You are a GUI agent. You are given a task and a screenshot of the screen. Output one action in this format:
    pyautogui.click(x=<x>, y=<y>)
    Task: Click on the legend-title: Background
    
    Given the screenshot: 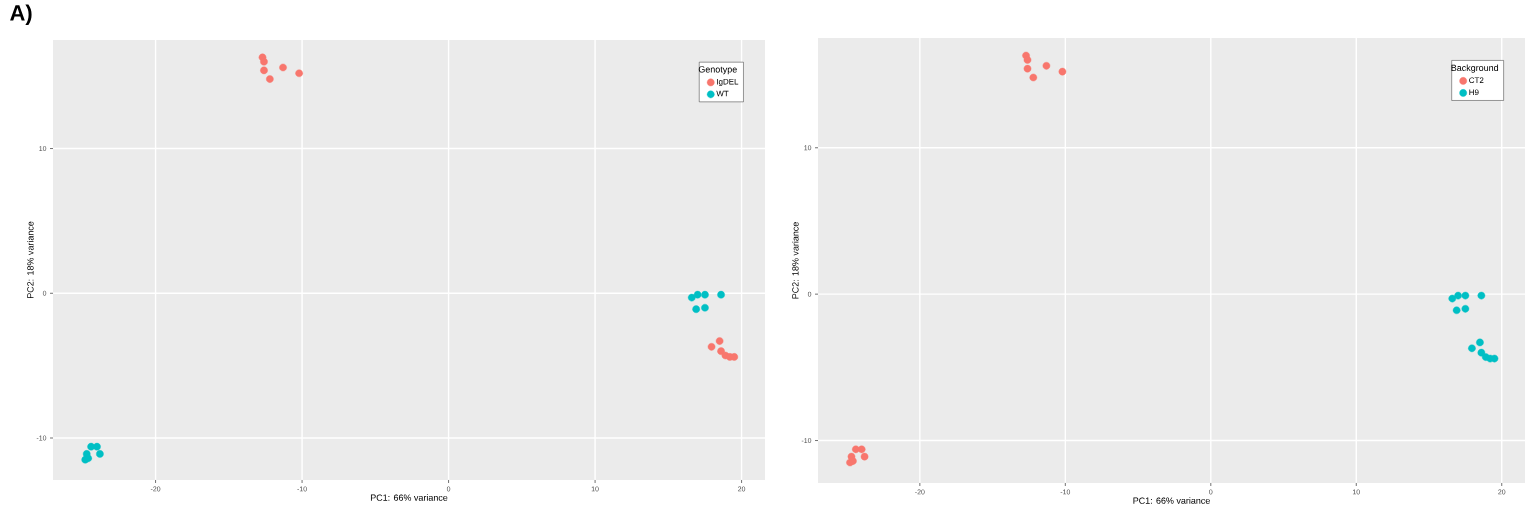 What is the action you would take?
    pyautogui.click(x=1475, y=68)
    